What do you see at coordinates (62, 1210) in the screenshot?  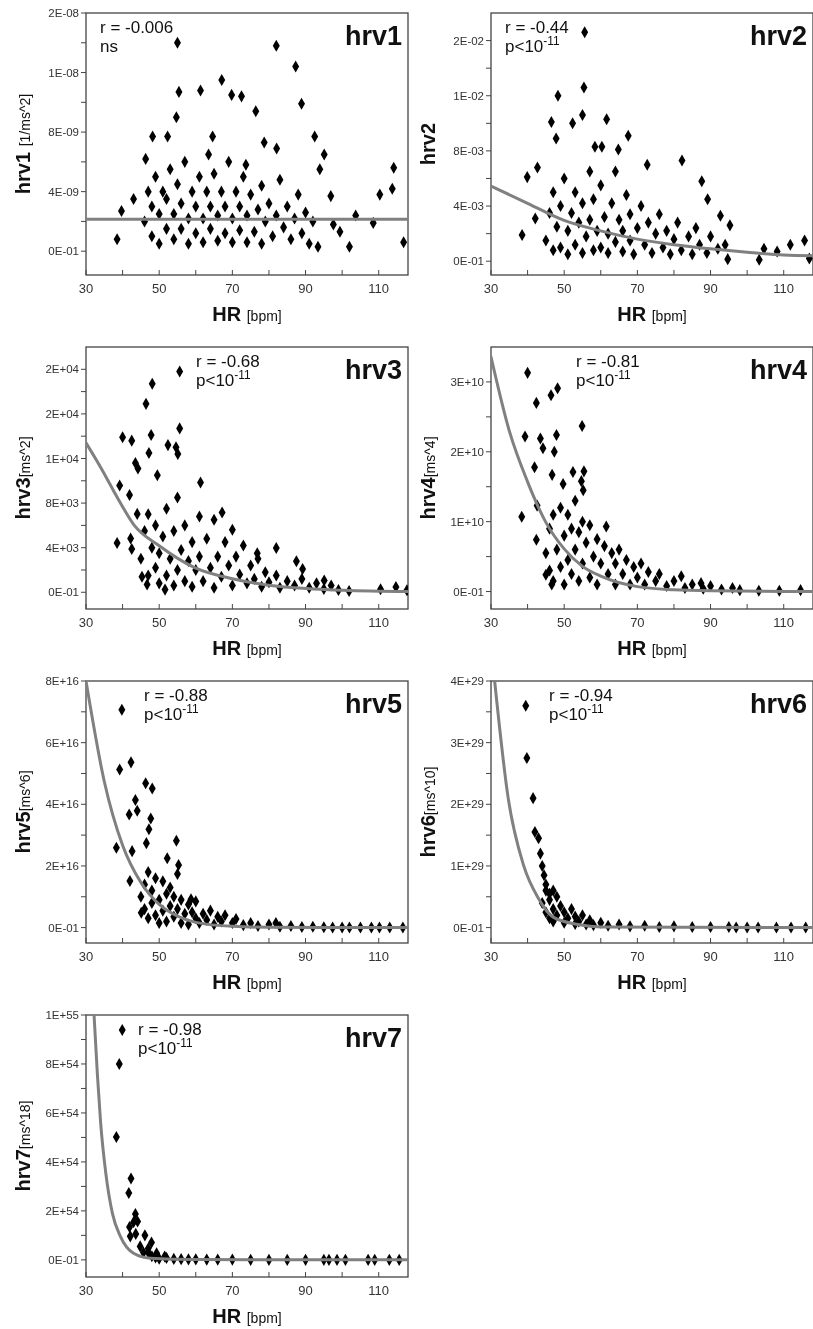 I see `y-tick-label: 2E+54` at bounding box center [62, 1210].